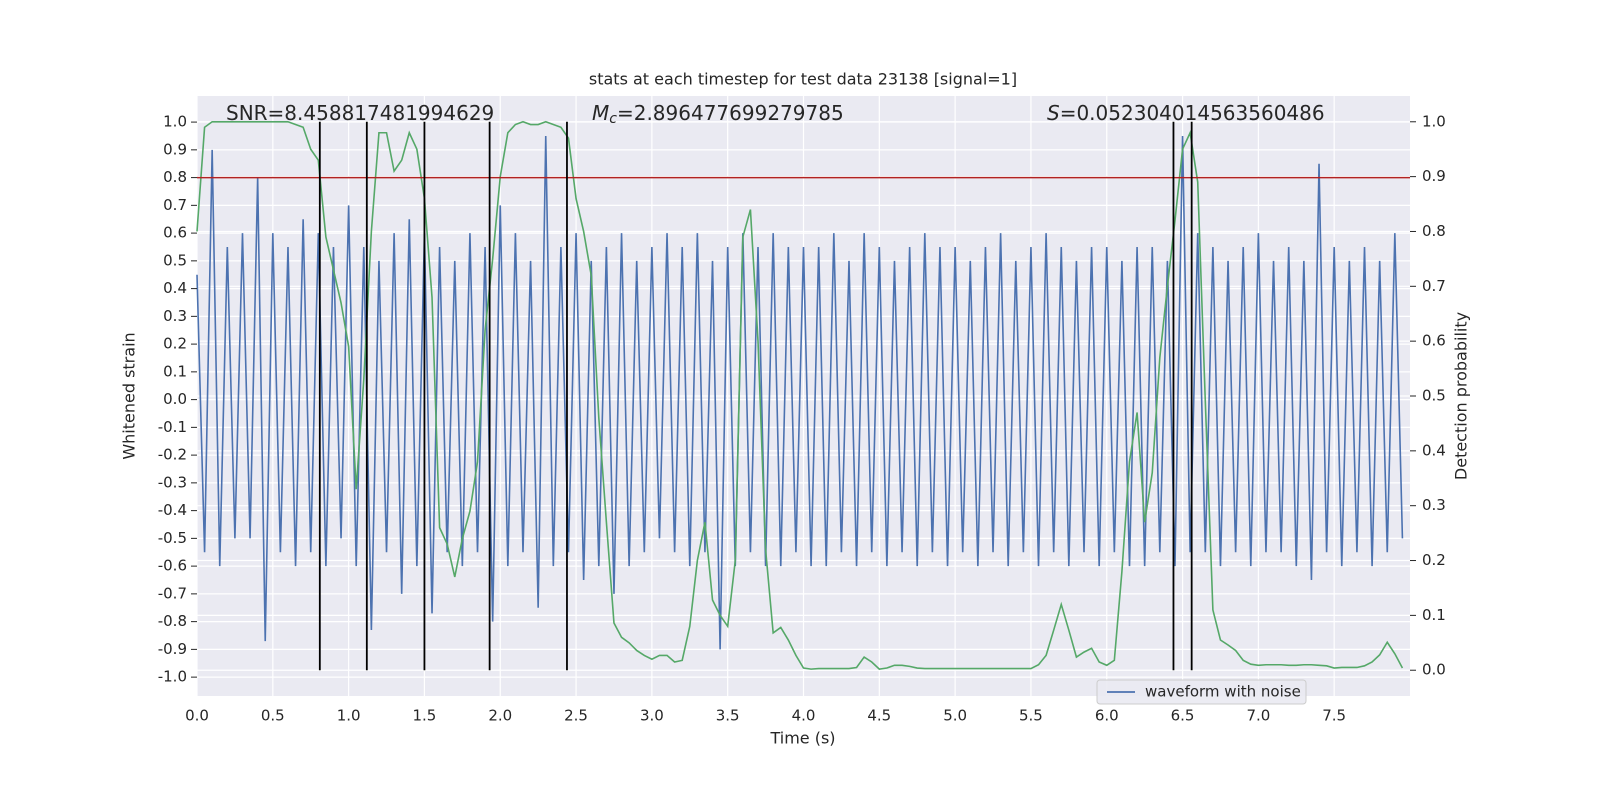 This screenshot has width=1600, height=800. What do you see at coordinates (1192, 113) in the screenshot?
I see `annotation-text: =0.052304014563560486` at bounding box center [1192, 113].